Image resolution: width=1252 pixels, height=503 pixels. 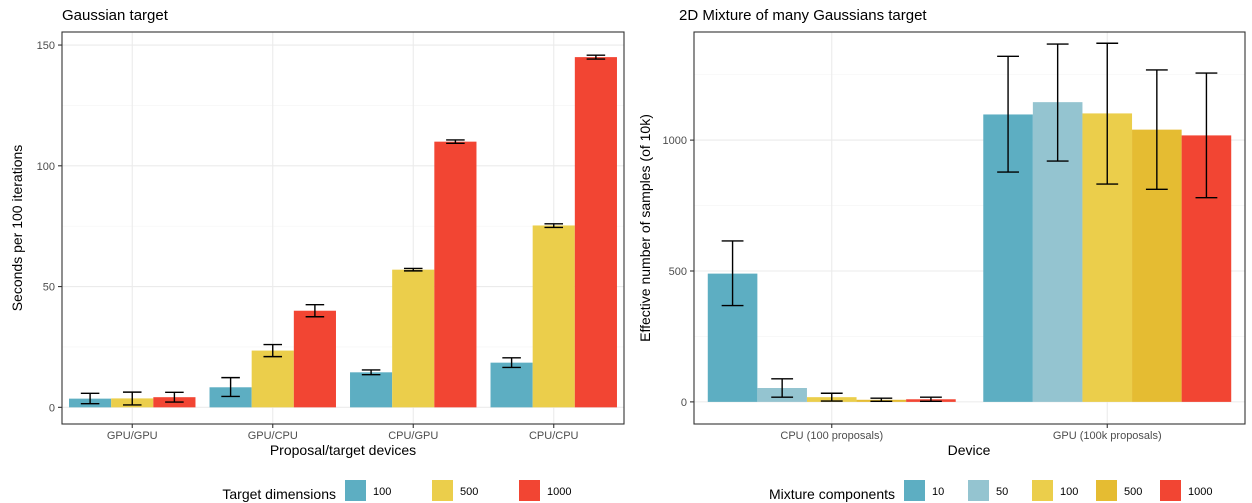 I want to click on x-tick-label: GPU (100k proposals), so click(x=1107, y=436).